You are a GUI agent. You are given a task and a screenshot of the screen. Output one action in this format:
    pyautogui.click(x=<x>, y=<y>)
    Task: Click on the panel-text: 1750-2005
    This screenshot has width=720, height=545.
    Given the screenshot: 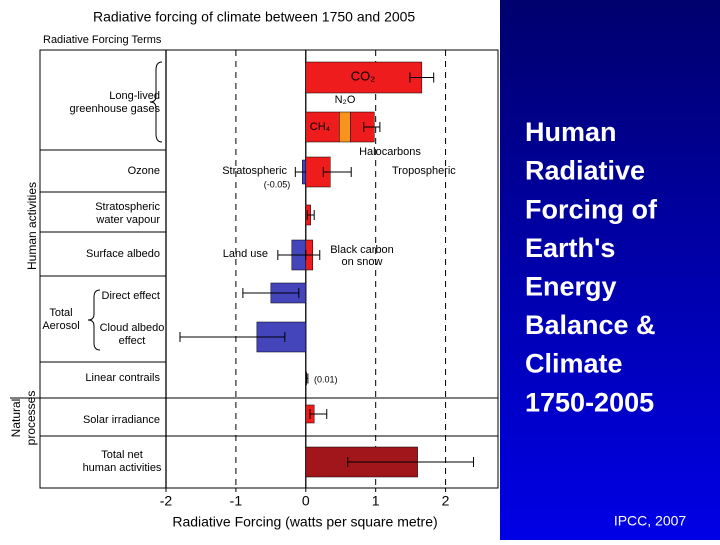 What is the action you would take?
    pyautogui.click(x=589, y=402)
    